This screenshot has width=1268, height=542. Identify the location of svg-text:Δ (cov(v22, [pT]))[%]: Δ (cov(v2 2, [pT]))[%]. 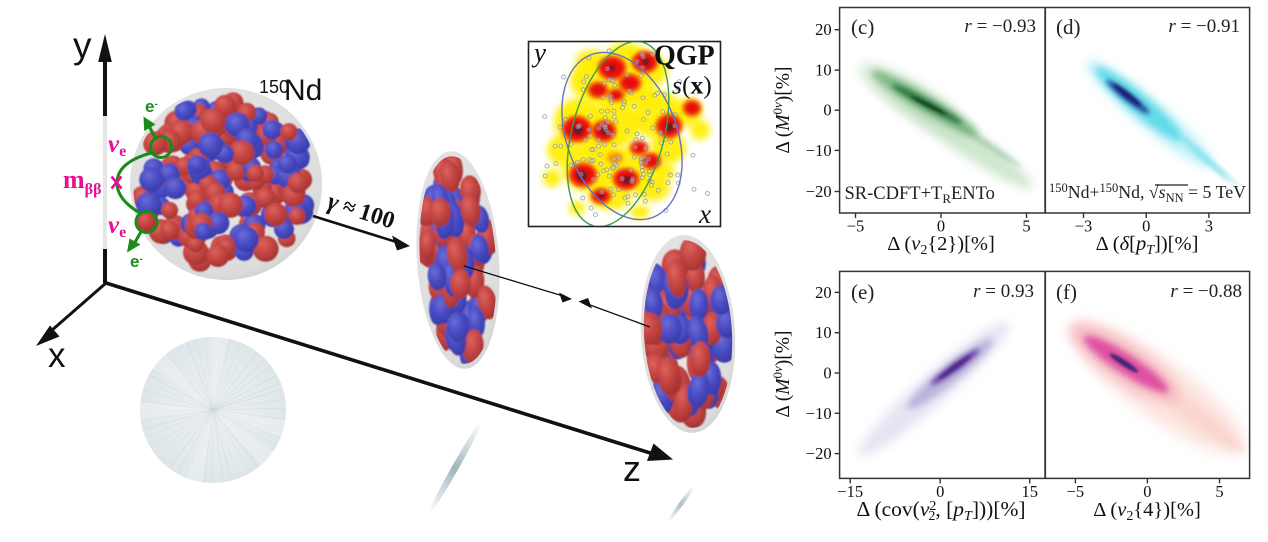
(940, 510).